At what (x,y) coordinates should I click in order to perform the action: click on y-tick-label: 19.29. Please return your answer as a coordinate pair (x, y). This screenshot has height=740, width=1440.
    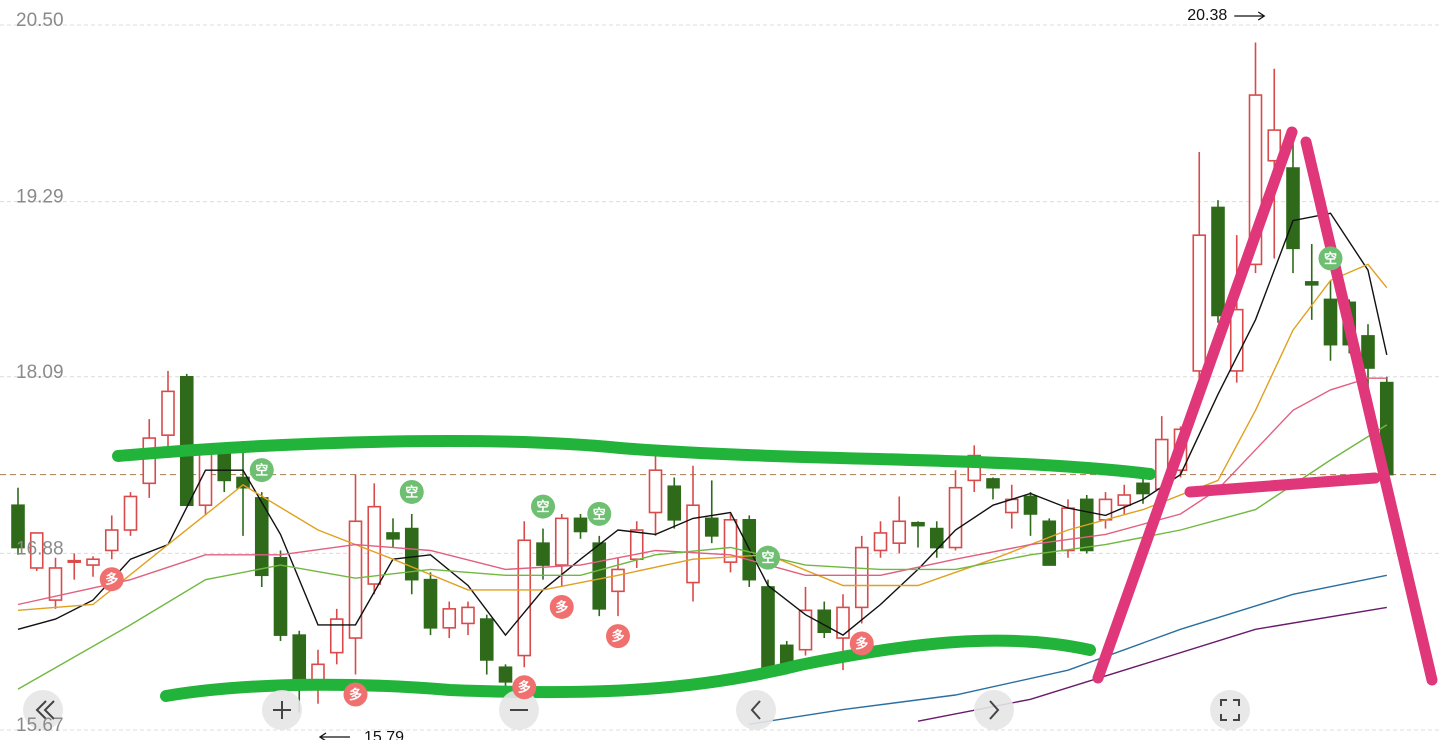
    Looking at the image, I should click on (40, 197).